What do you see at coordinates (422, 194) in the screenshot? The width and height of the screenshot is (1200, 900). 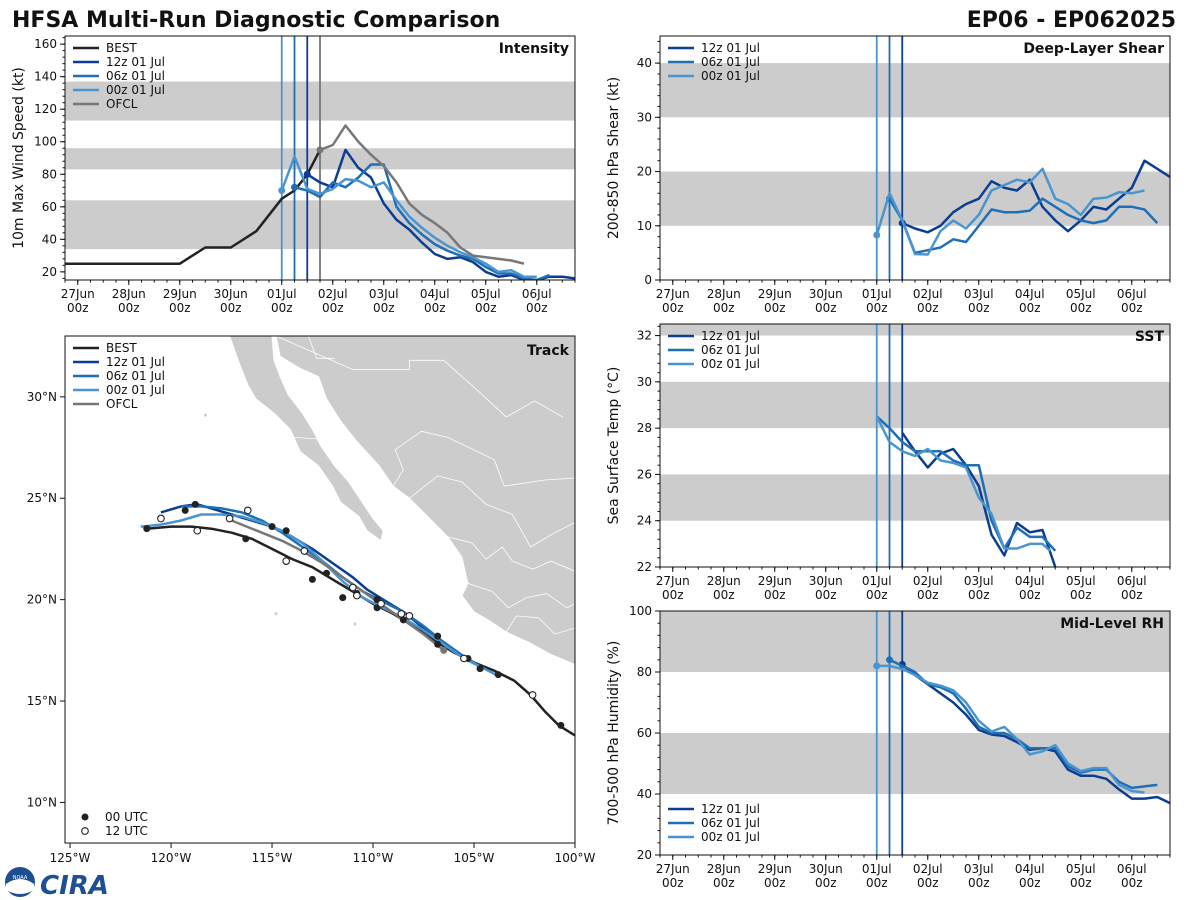 I see `series-line-OFCL` at bounding box center [422, 194].